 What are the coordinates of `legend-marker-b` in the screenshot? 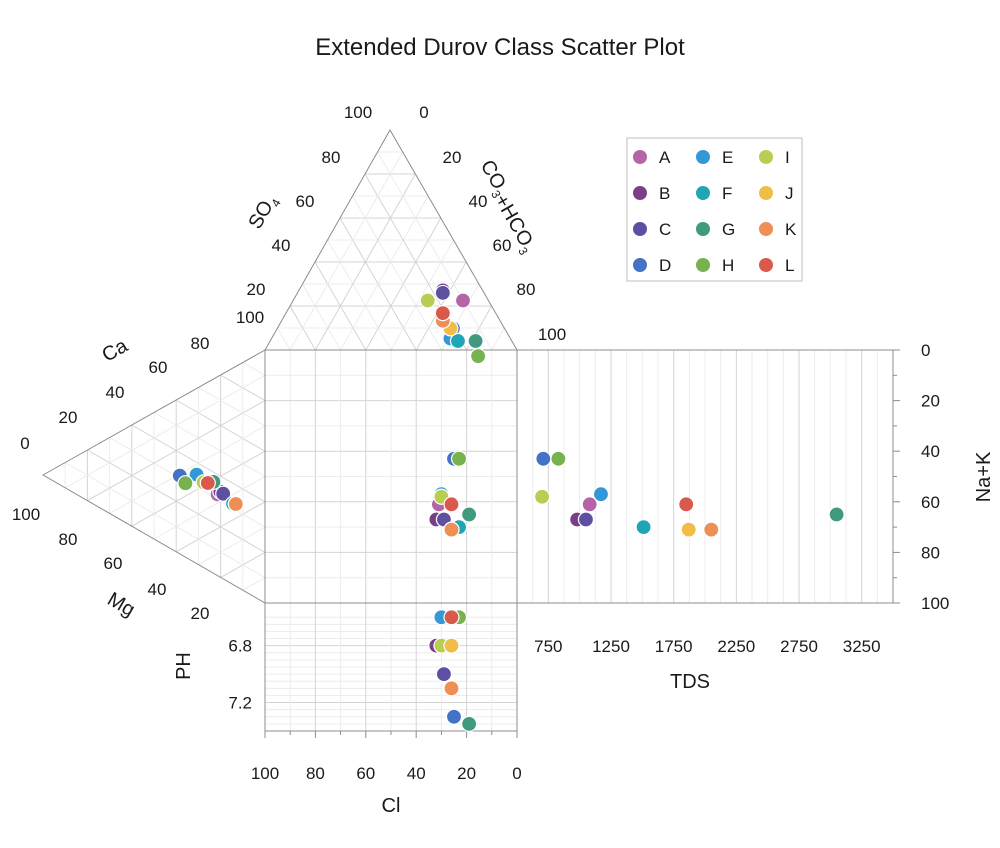 It's located at (640, 193).